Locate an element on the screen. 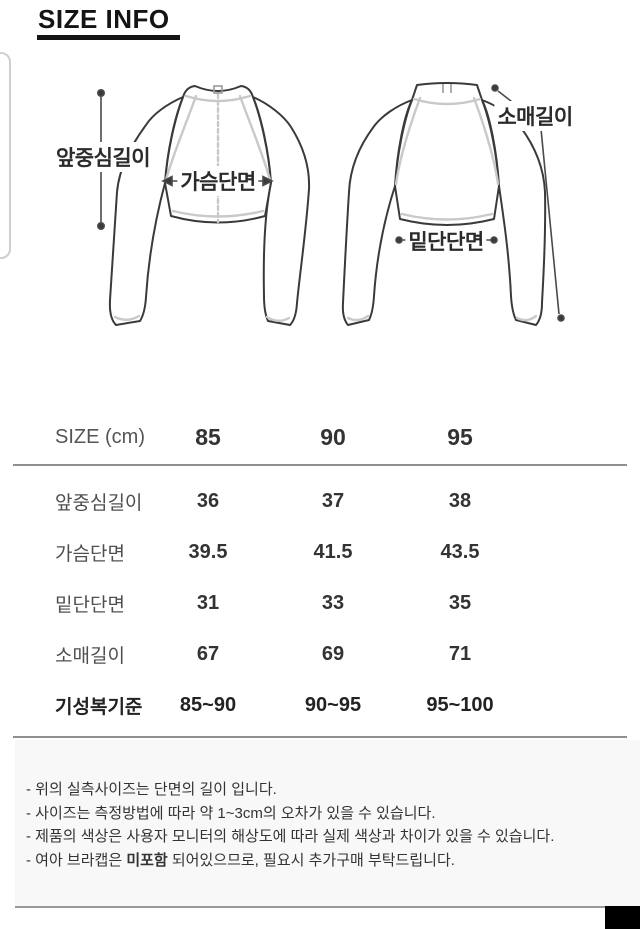 Image resolution: width=640 pixels, height=929 pixels. sleeve-length-label: 소매길이 is located at coordinates (535, 116).